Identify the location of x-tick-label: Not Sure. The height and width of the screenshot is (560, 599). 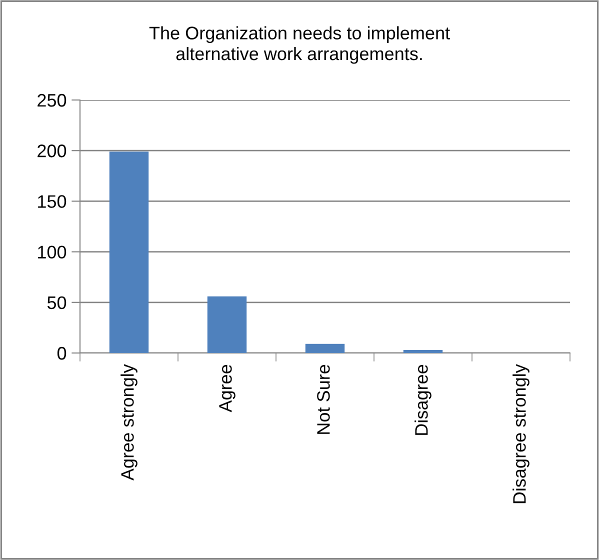
(323, 399).